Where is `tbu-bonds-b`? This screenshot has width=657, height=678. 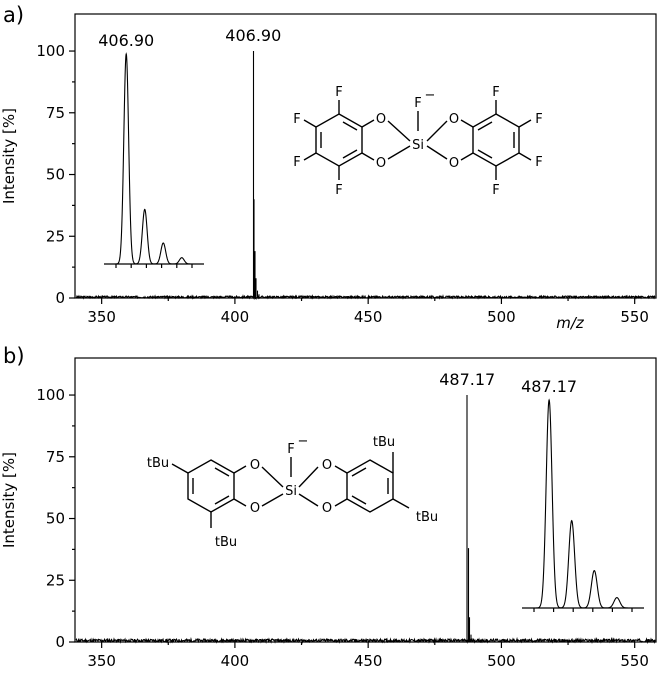 tbu-bonds-b is located at coordinates (290, 490).